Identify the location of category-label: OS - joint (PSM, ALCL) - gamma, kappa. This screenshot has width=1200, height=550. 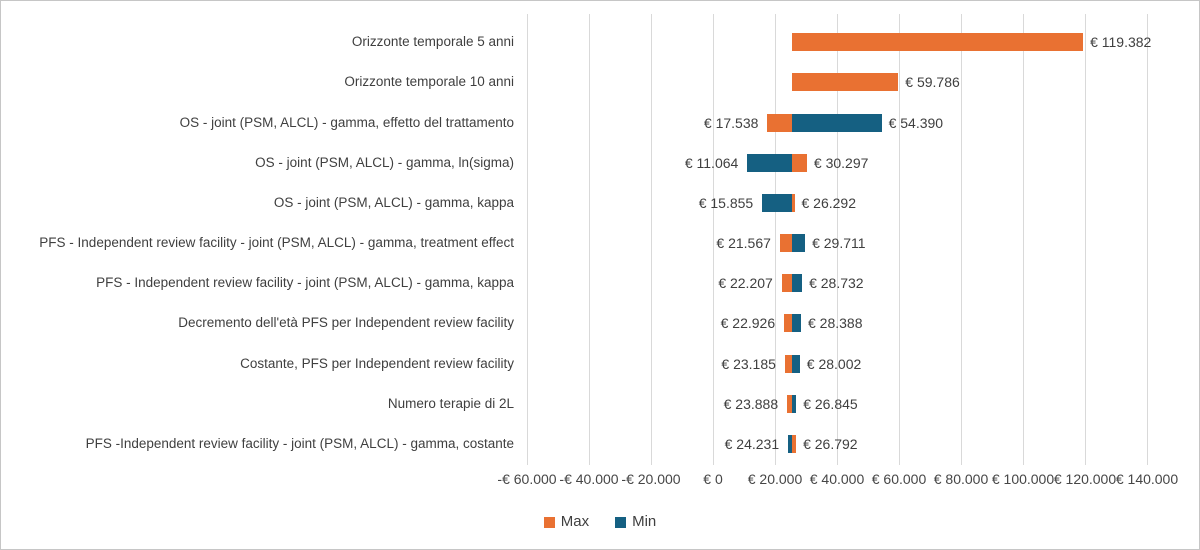
(393, 202).